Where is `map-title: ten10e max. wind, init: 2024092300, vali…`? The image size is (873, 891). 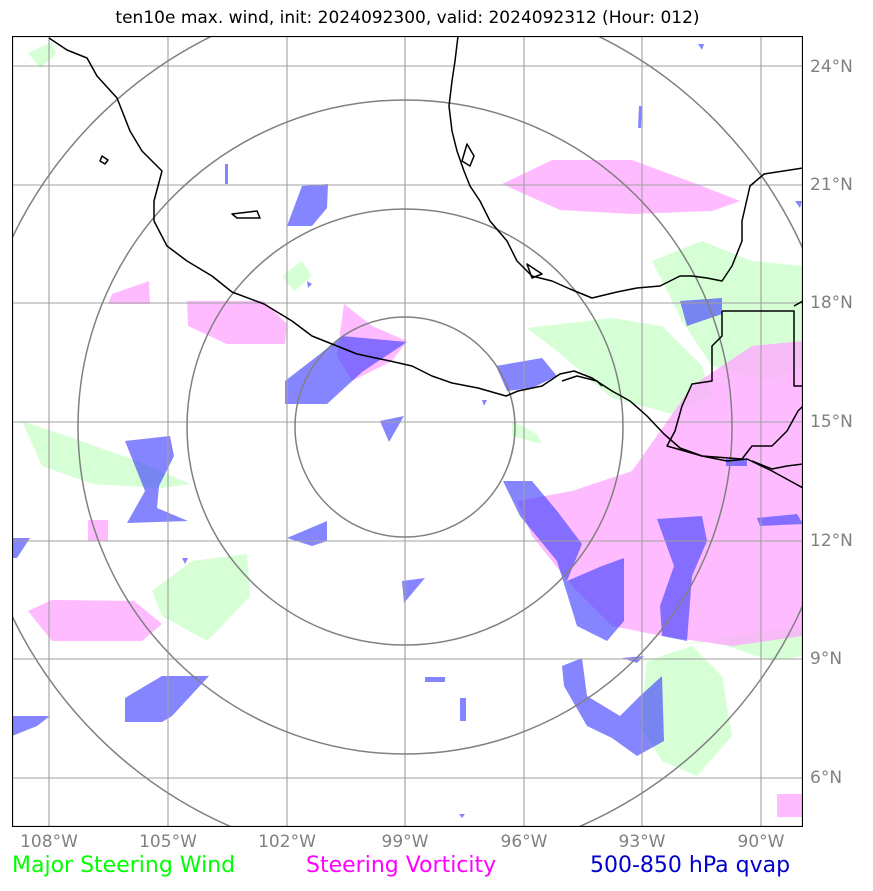
map-title: ten10e max. wind, init: 2024092300, vali… is located at coordinates (407, 18).